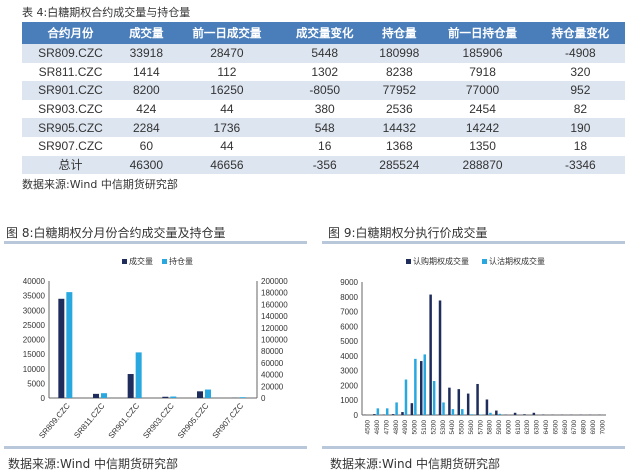 Image resolution: width=640 pixels, height=474 pixels. What do you see at coordinates (482, 165) in the screenshot?
I see `table-cell: 288870` at bounding box center [482, 165].